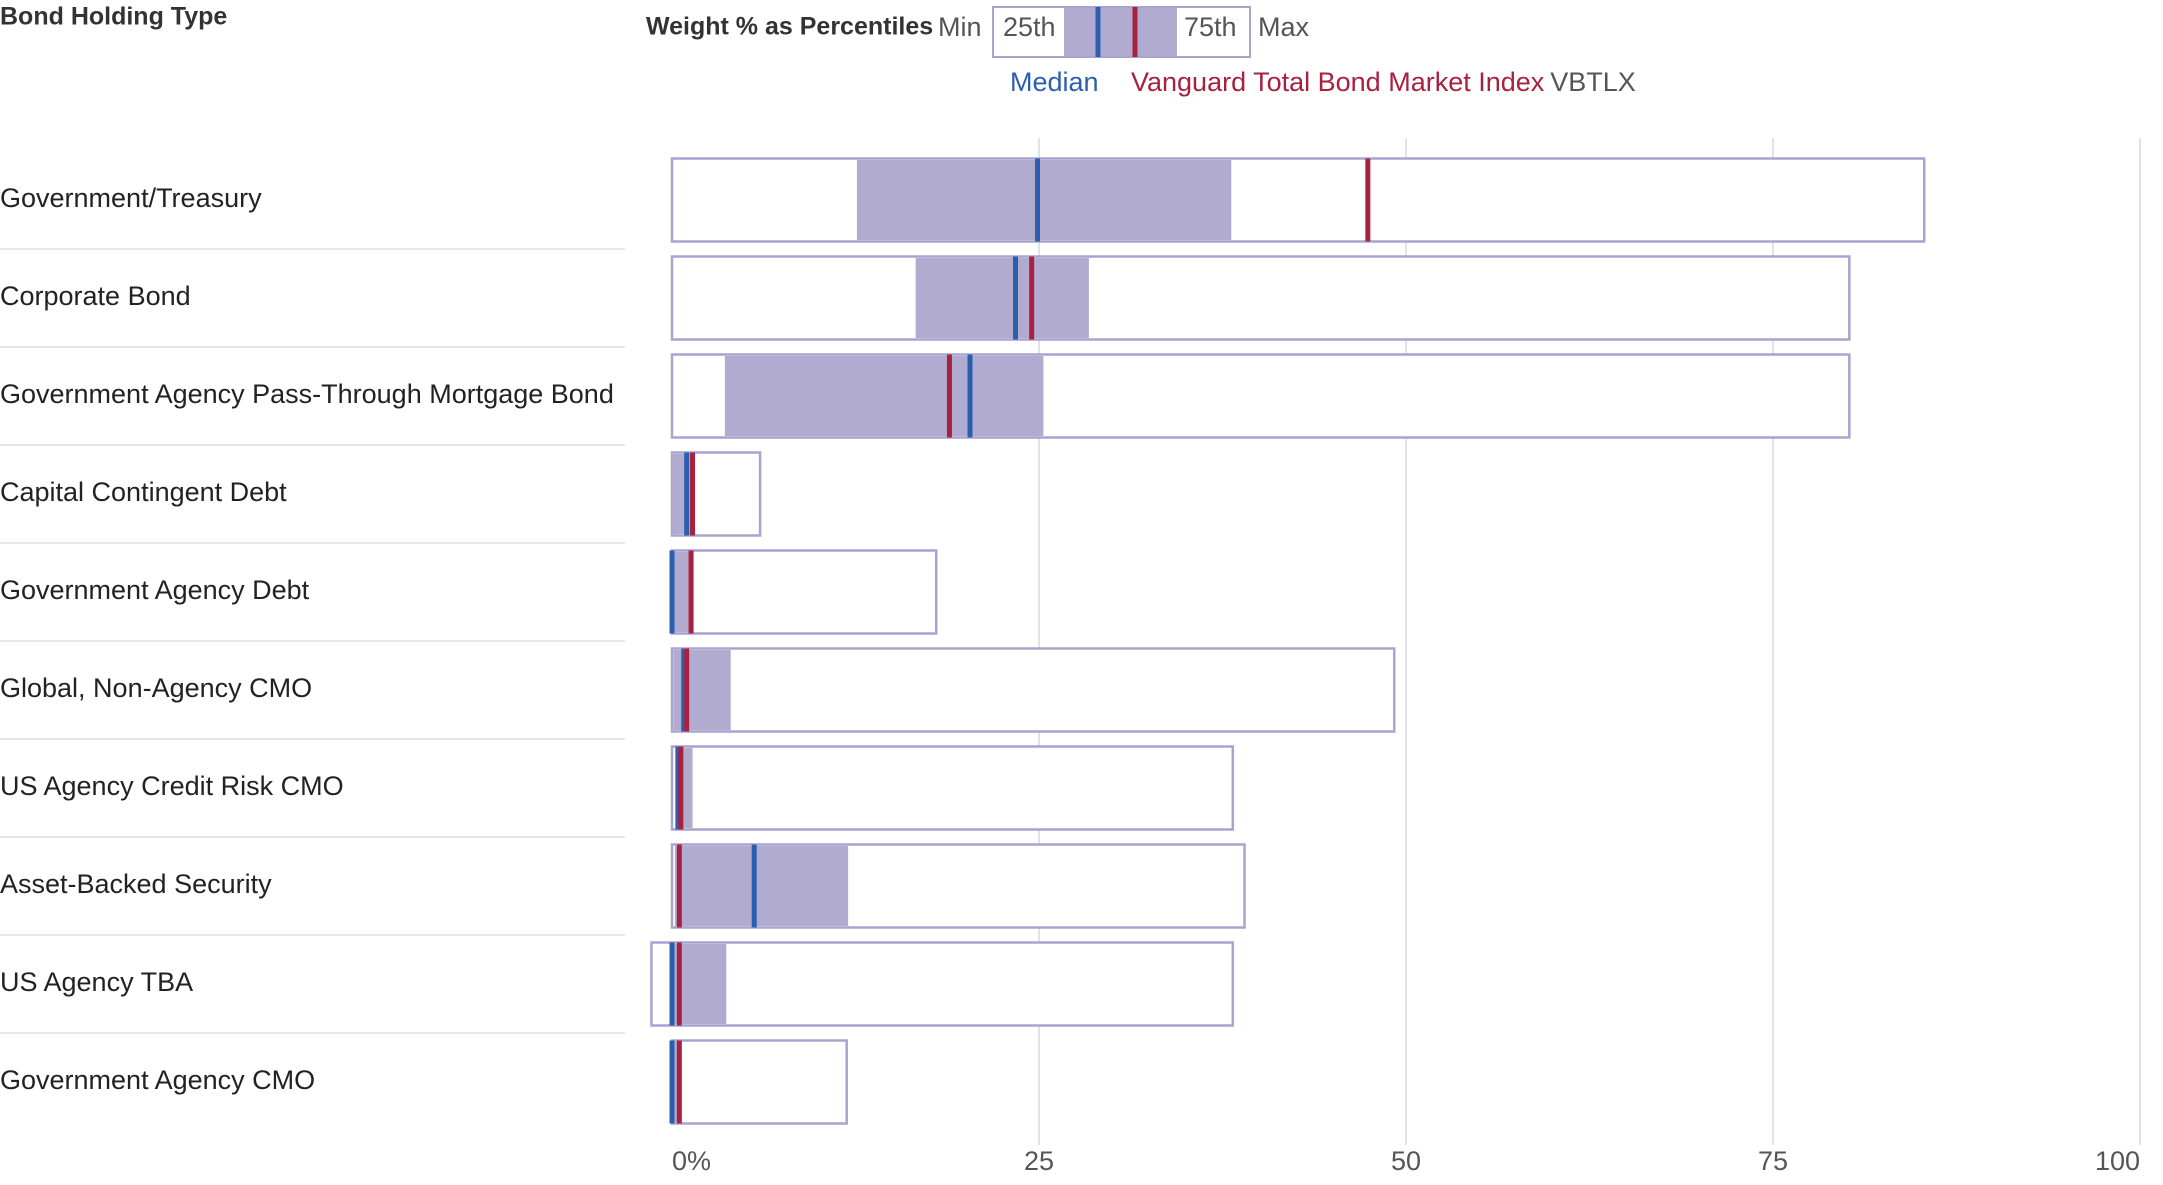 The image size is (2163, 1185). Describe the element at coordinates (1054, 82) in the screenshot. I see `legend-median: Median` at that location.